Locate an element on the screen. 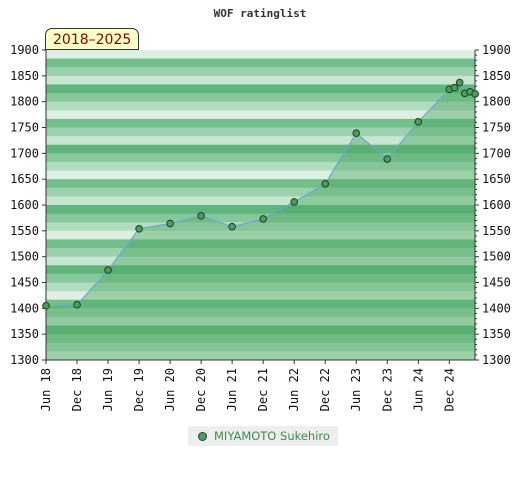 This screenshot has width=520, height=480. x-tick-label: Jun 24 is located at coordinates (418, 389).